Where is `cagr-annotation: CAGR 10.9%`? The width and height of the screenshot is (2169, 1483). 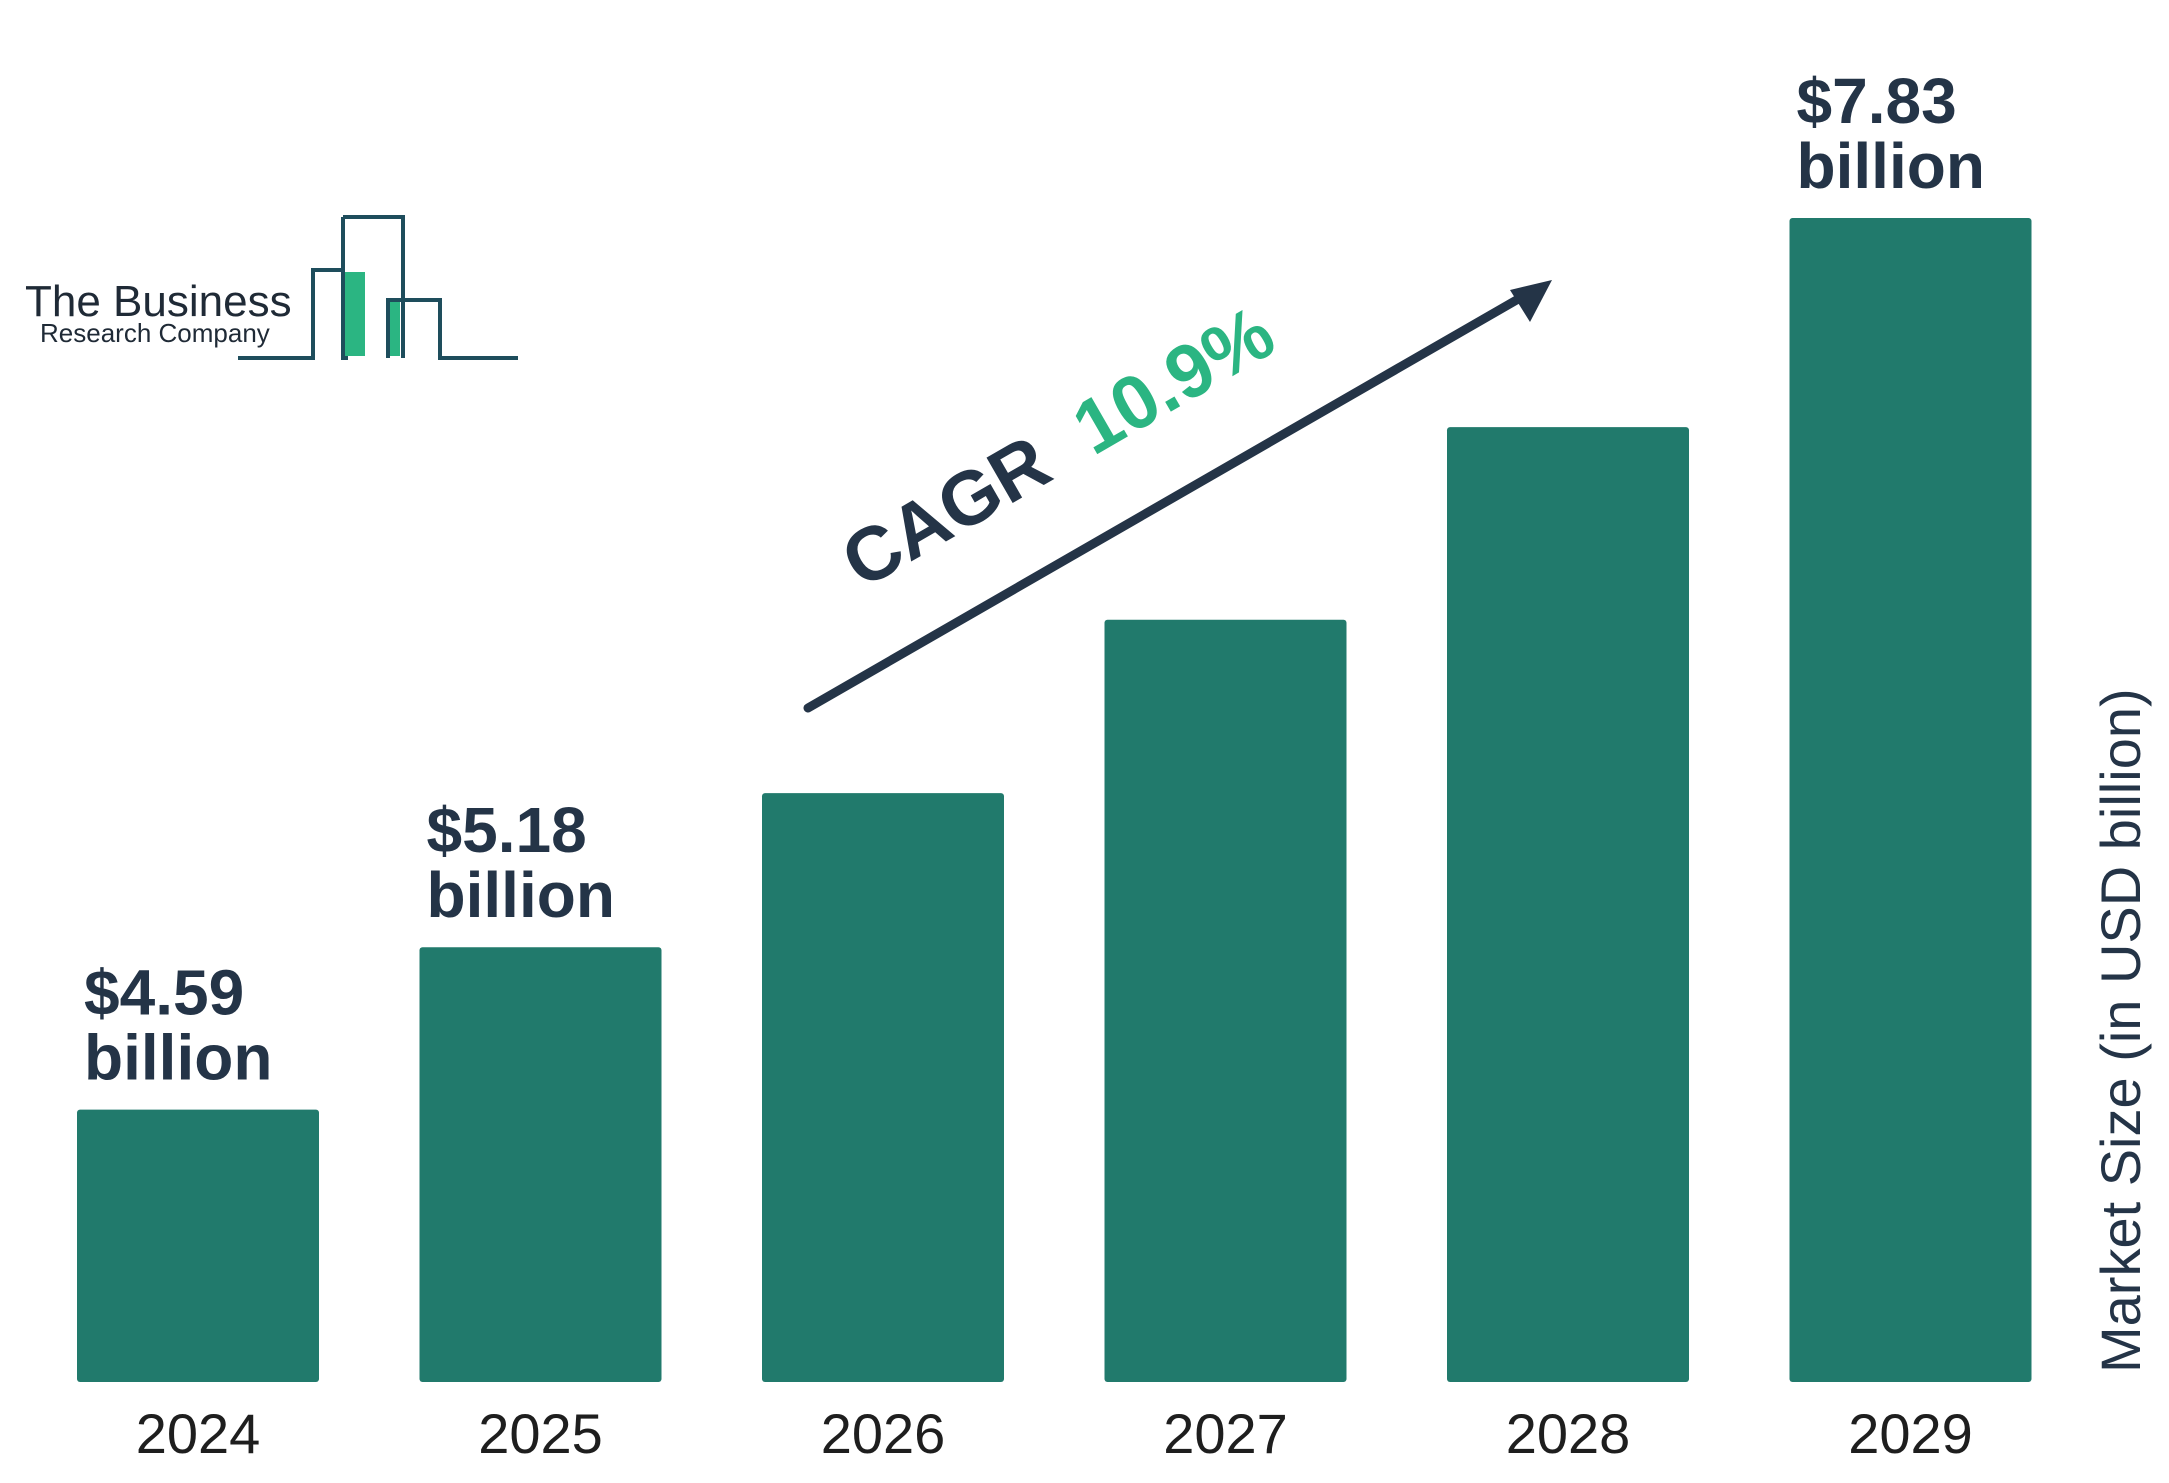
cagr-annotation: CAGR 10.9% is located at coordinates (1058, 447).